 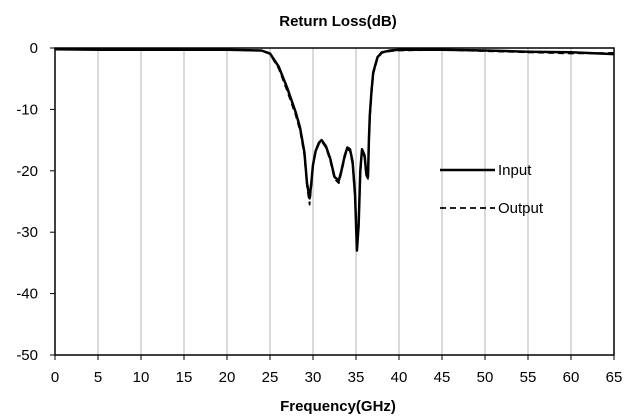 I want to click on x-axis-label: Frequency(GHz), so click(x=338, y=406).